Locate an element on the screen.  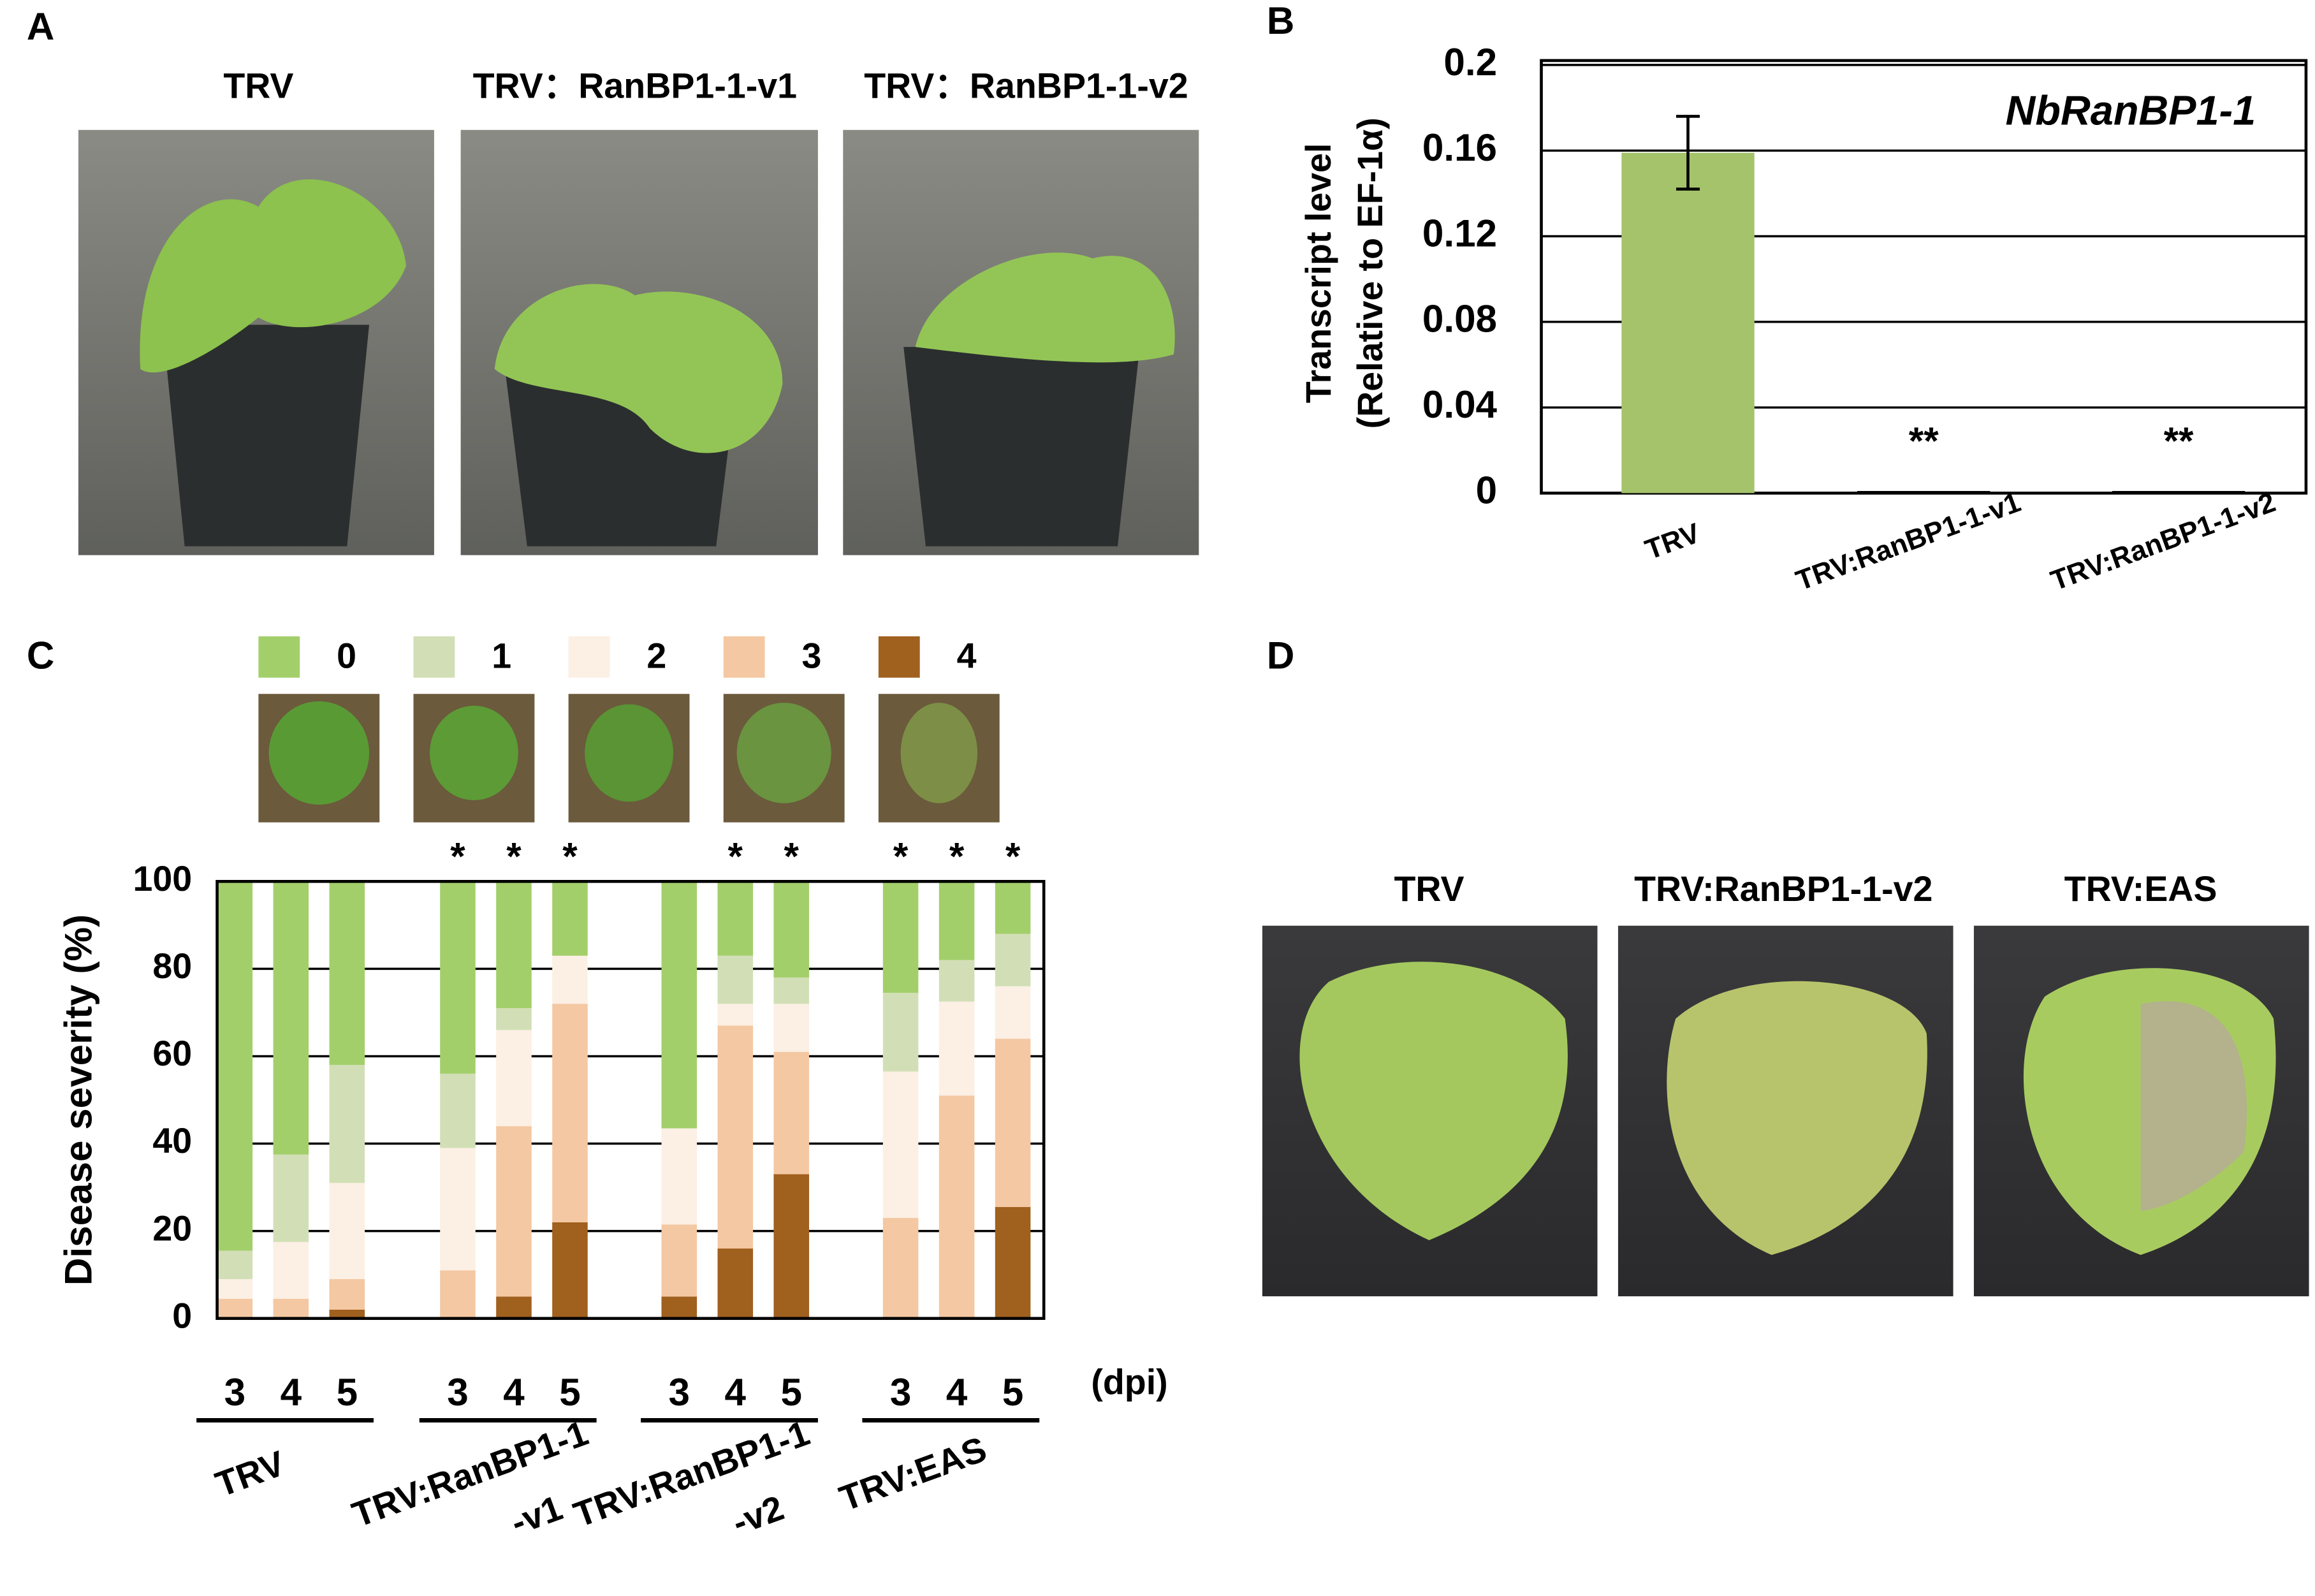
y-tick-label: 60 is located at coordinates (172, 1053).